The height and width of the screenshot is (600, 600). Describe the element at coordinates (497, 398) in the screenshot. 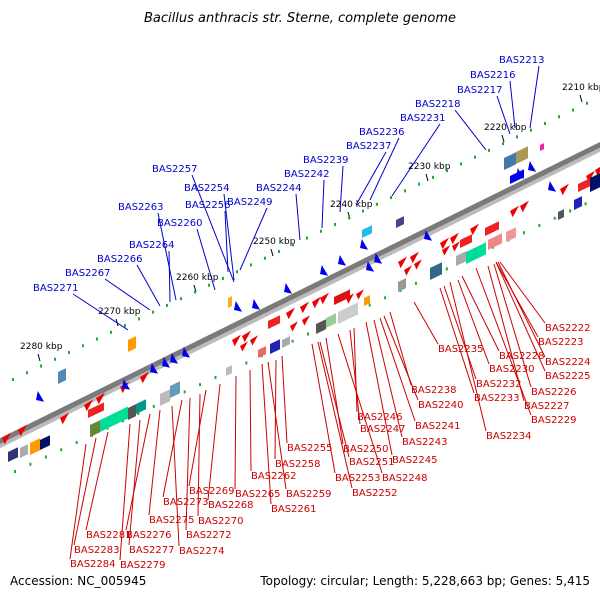

I see `gene-label-bottom: BAS2233` at that location.